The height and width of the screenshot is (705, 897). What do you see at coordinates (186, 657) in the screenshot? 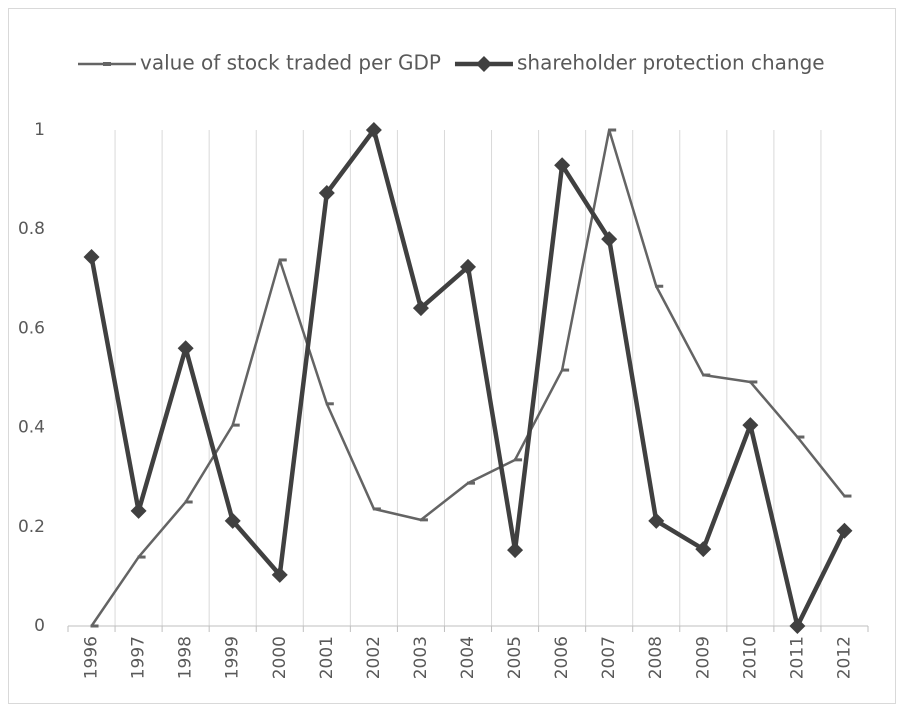
I see `x-tick-label: 1998` at bounding box center [186, 657].